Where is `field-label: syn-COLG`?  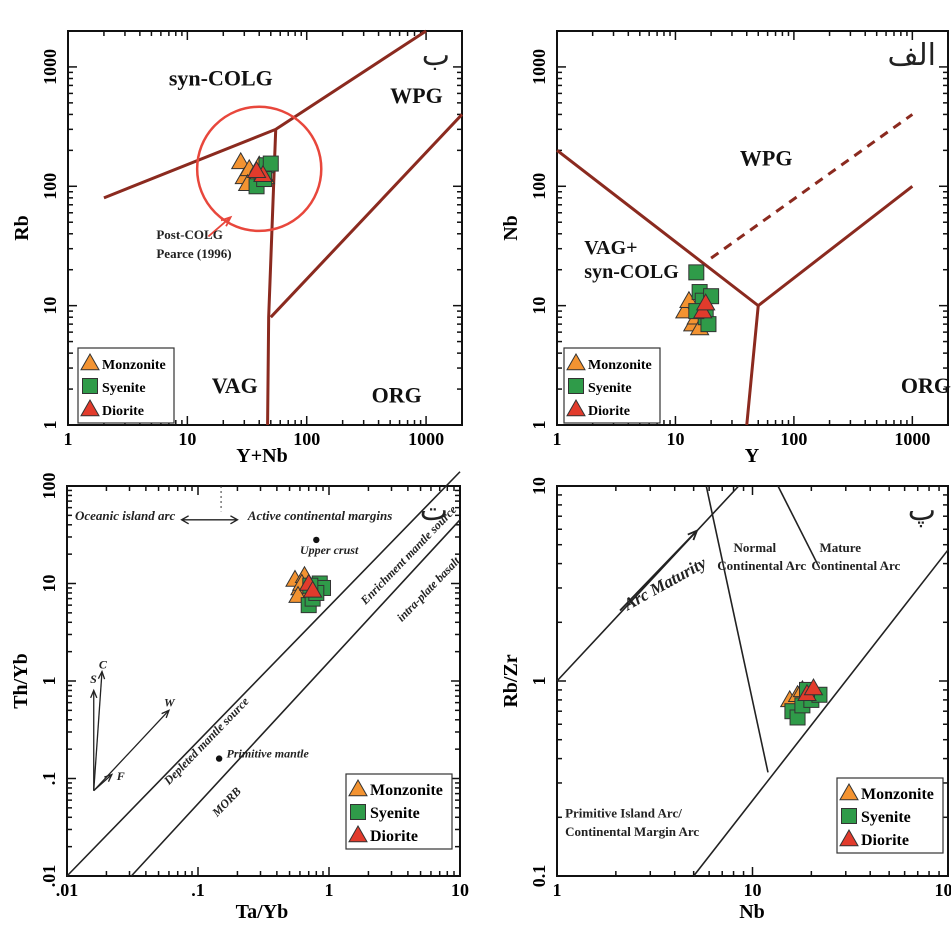
field-label: syn-COLG is located at coordinates (631, 272).